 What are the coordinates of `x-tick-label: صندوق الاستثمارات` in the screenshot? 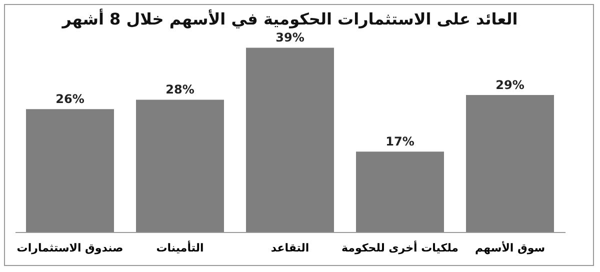 It's located at (70, 248).